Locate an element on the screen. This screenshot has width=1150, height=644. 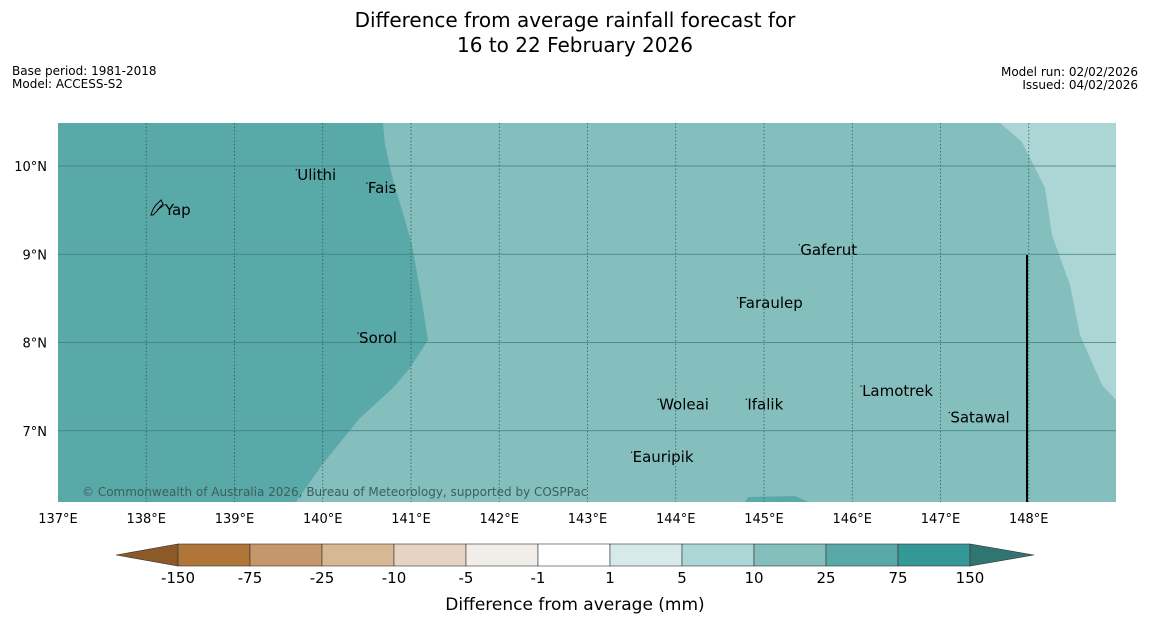
colorbar-tick-label: 150 is located at coordinates (970, 578).